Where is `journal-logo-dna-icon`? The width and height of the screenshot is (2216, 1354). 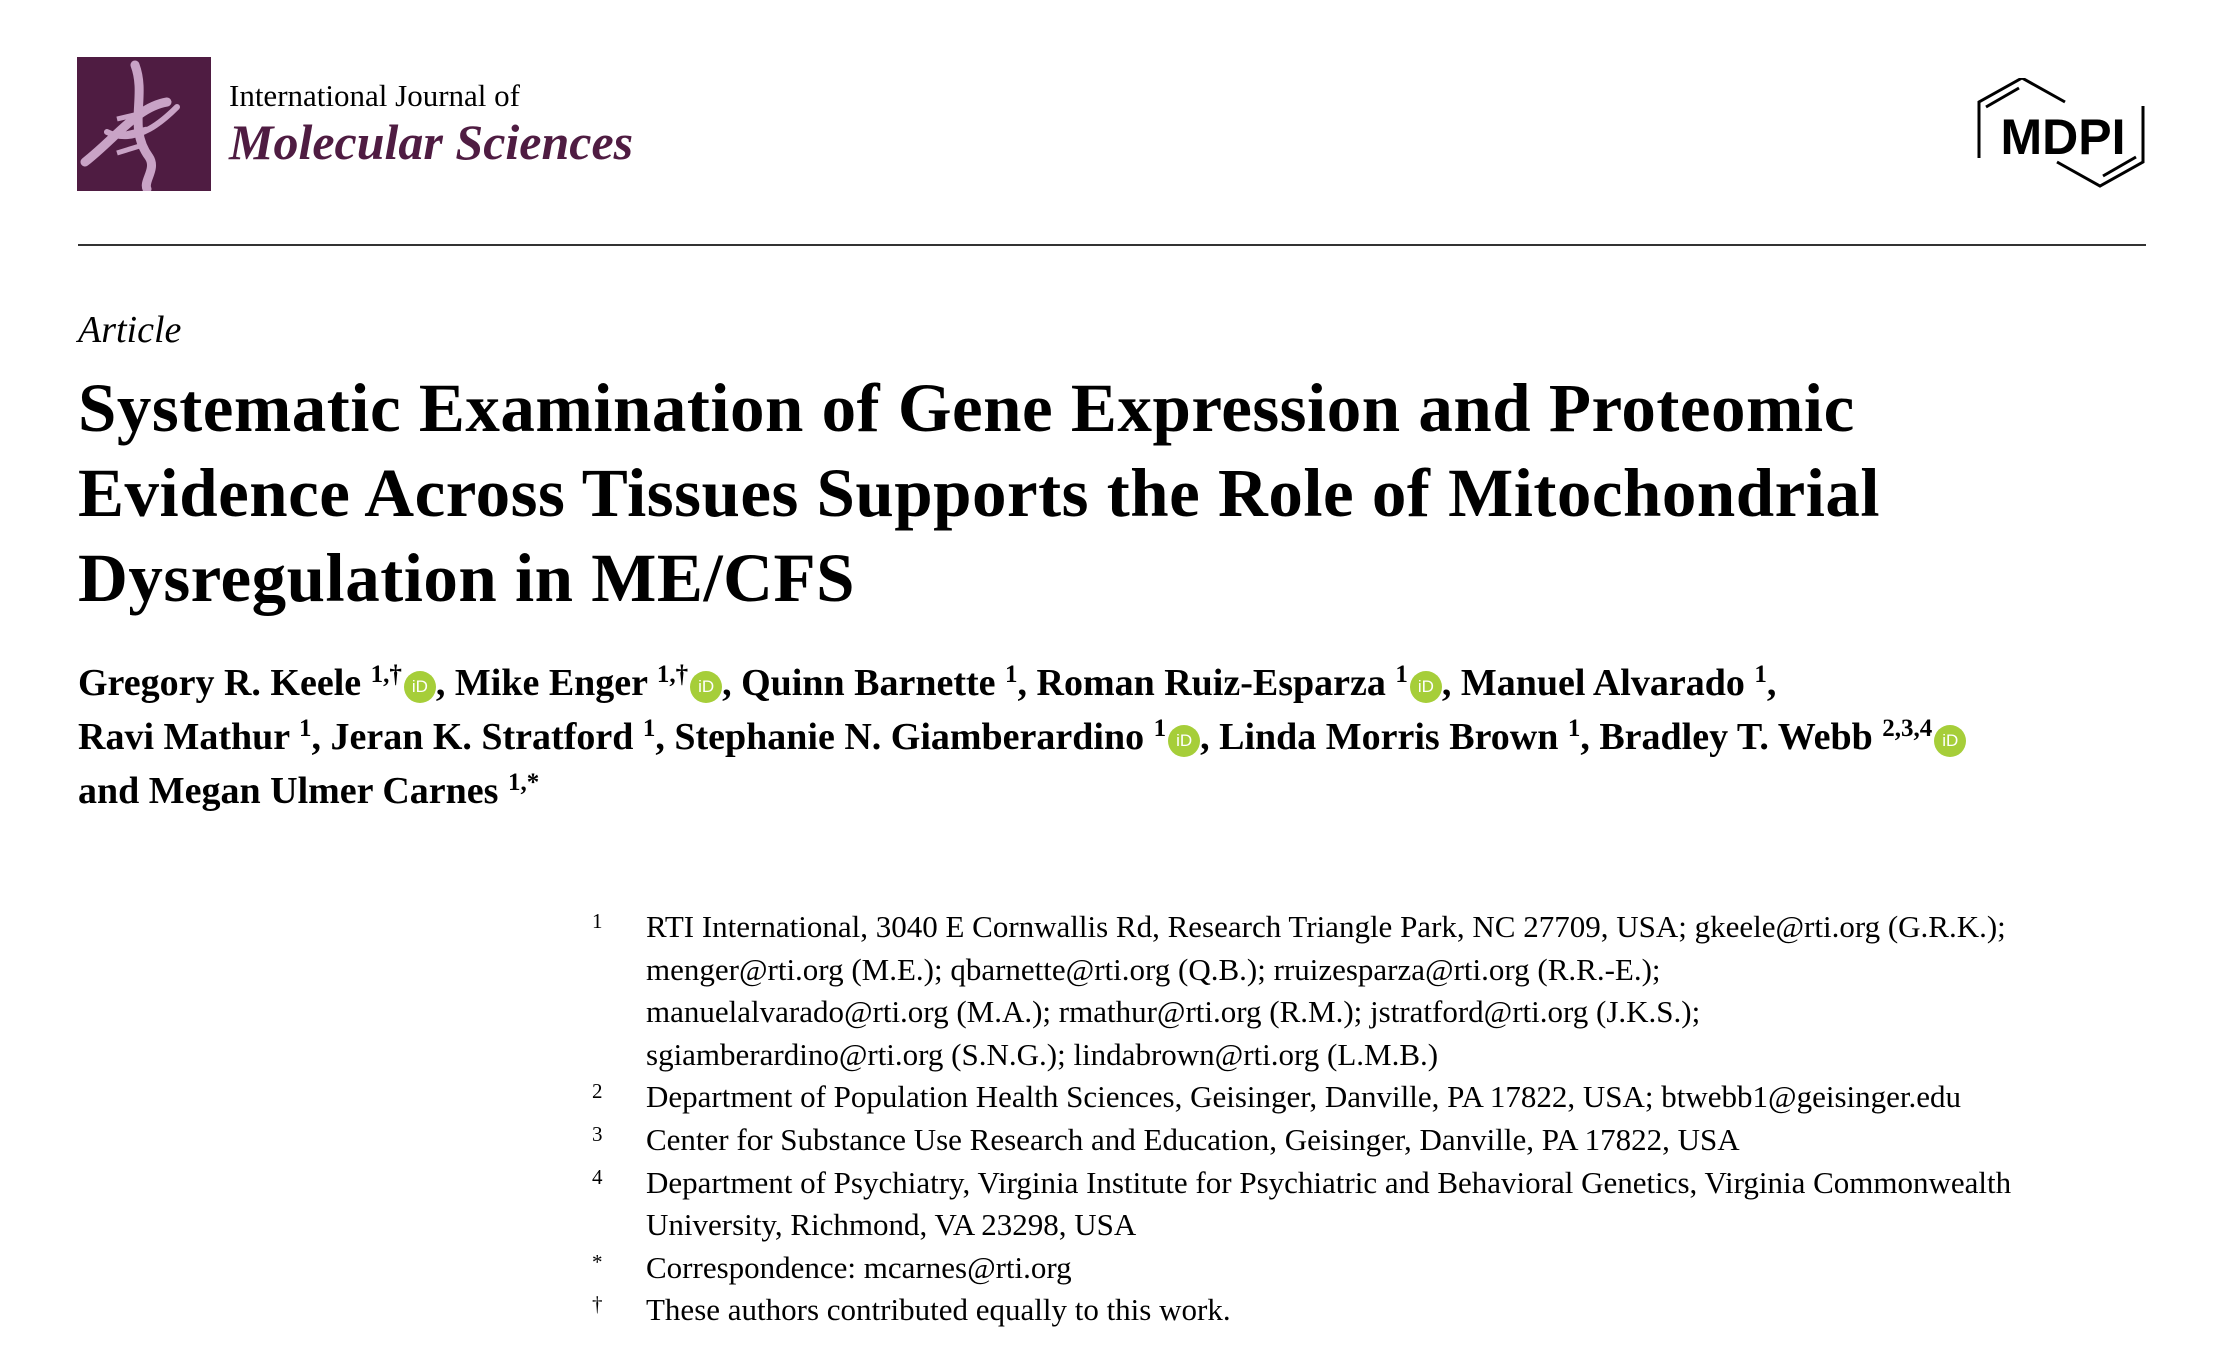
journal-logo-dna-icon is located at coordinates (144, 125).